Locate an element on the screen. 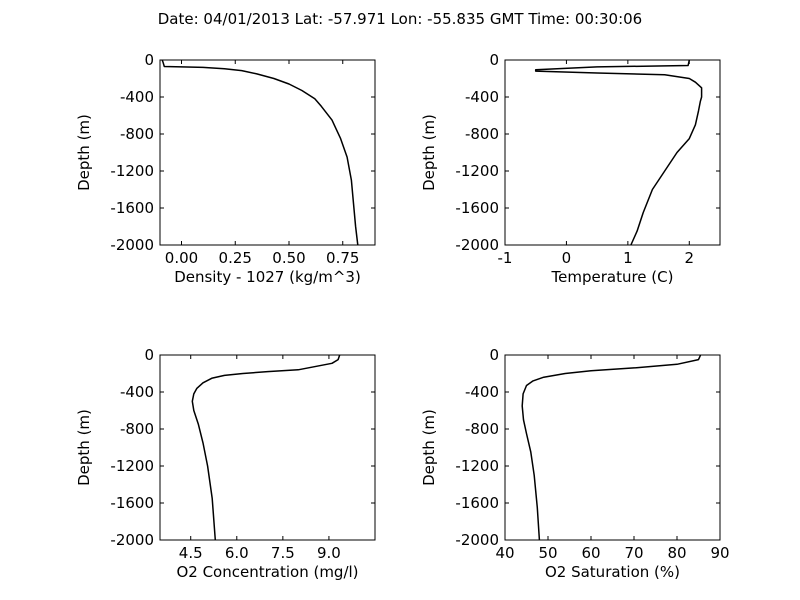 Image resolution: width=800 pixels, height=600 pixels. x-tick-label: 9.0 is located at coordinates (329, 553).